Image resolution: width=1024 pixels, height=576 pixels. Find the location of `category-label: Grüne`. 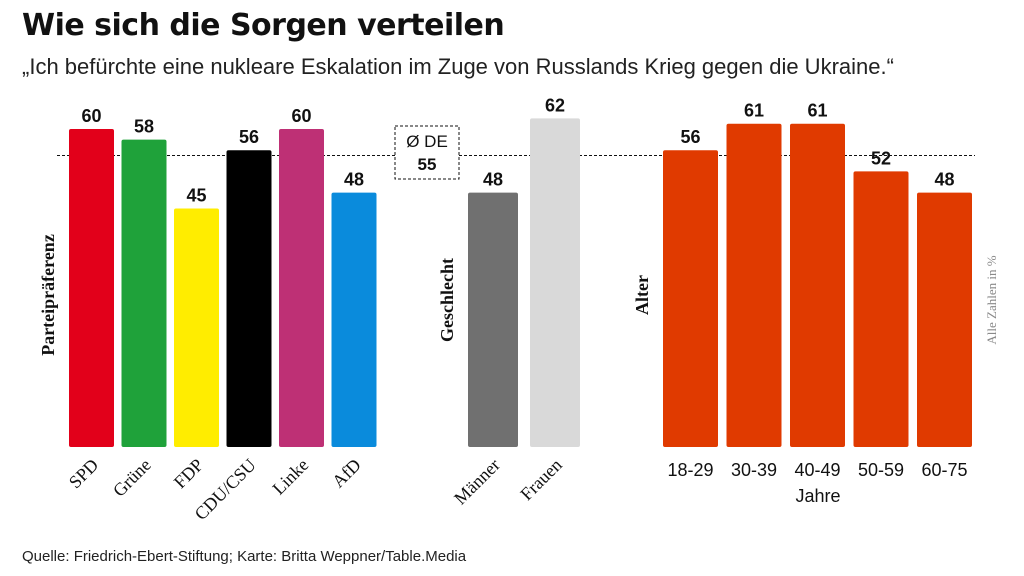

category-label: Grüne is located at coordinates (132, 478).